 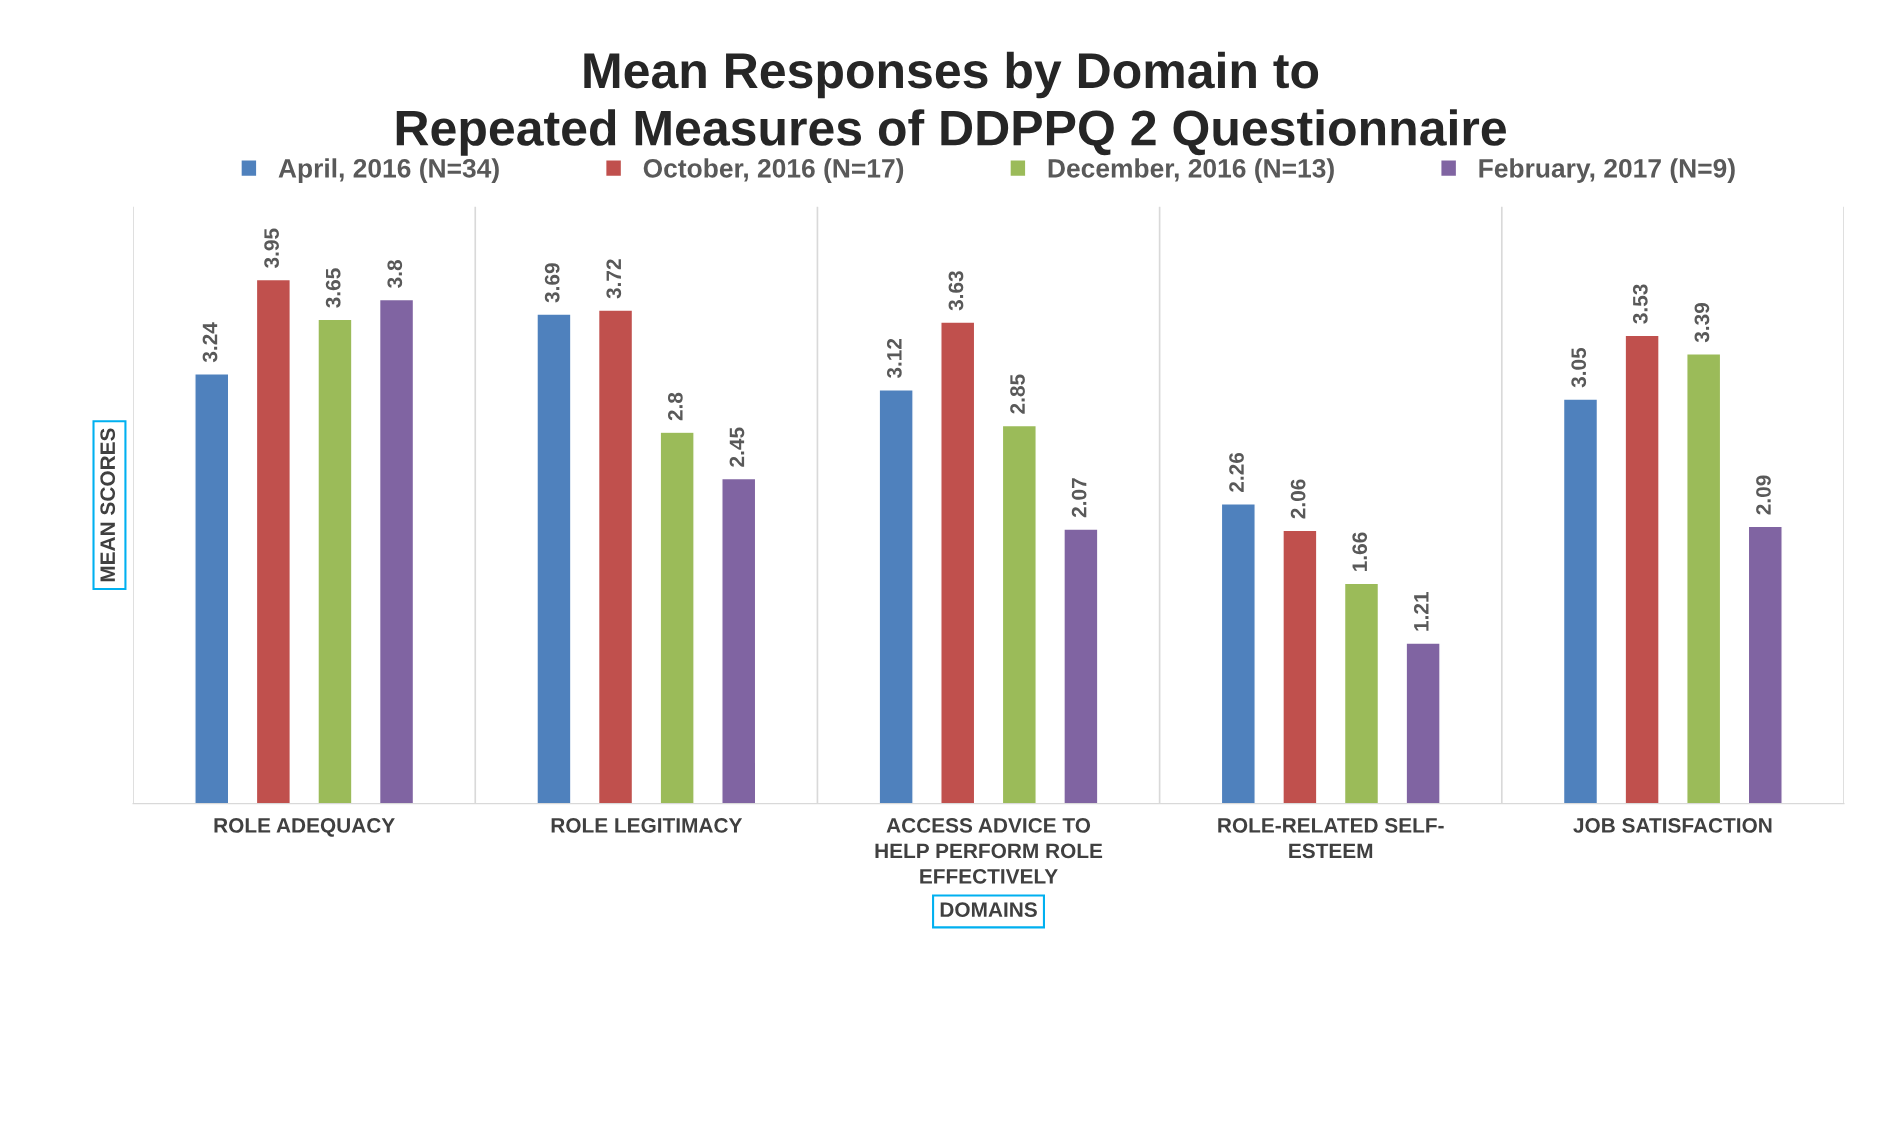 What do you see at coordinates (614, 279) in the screenshot?
I see `data-label: 3.72` at bounding box center [614, 279].